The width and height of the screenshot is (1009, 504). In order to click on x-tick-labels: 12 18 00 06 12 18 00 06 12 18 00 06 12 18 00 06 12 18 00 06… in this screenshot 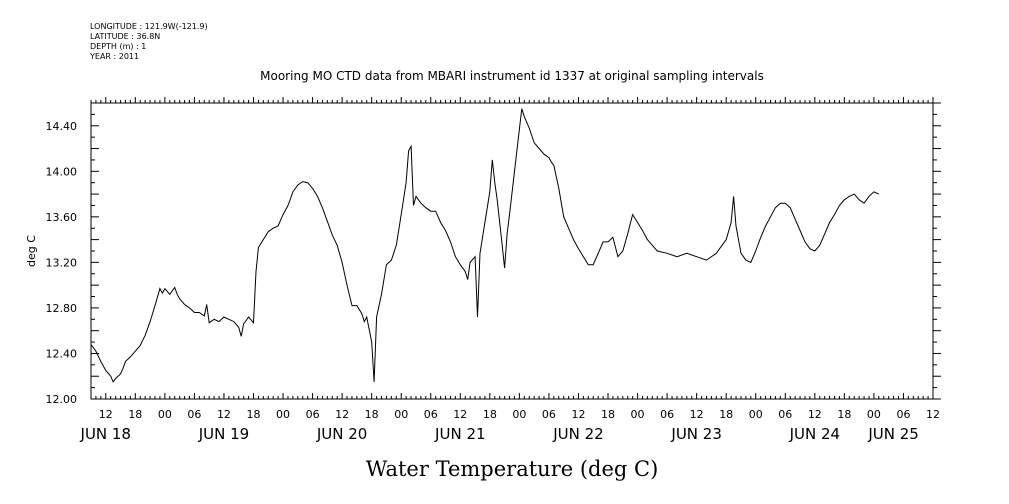, I will do `click(519, 414)`.